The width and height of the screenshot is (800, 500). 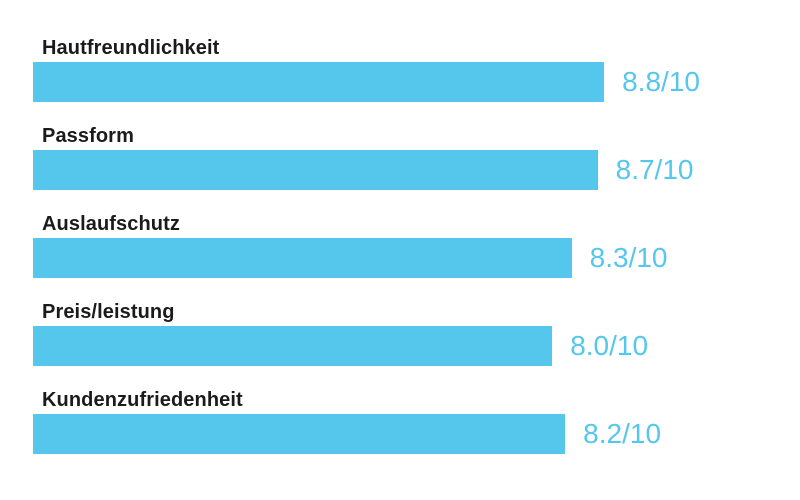 I want to click on bar-line: 8.8/10, so click(x=416, y=82).